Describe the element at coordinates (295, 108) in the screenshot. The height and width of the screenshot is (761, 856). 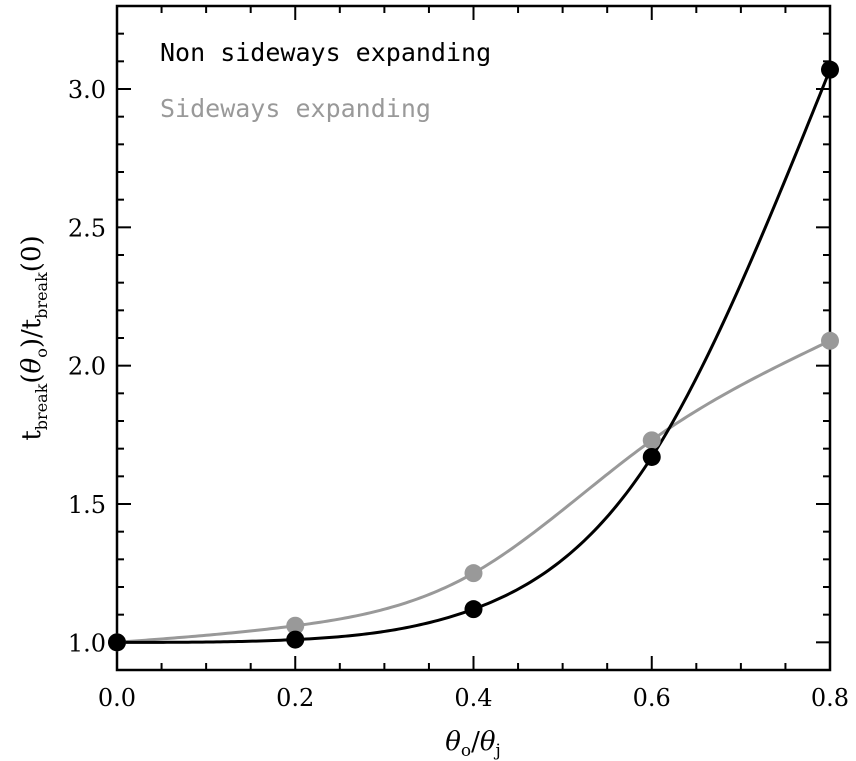
I see `legend-entry-sideways: Sideways expanding` at that location.